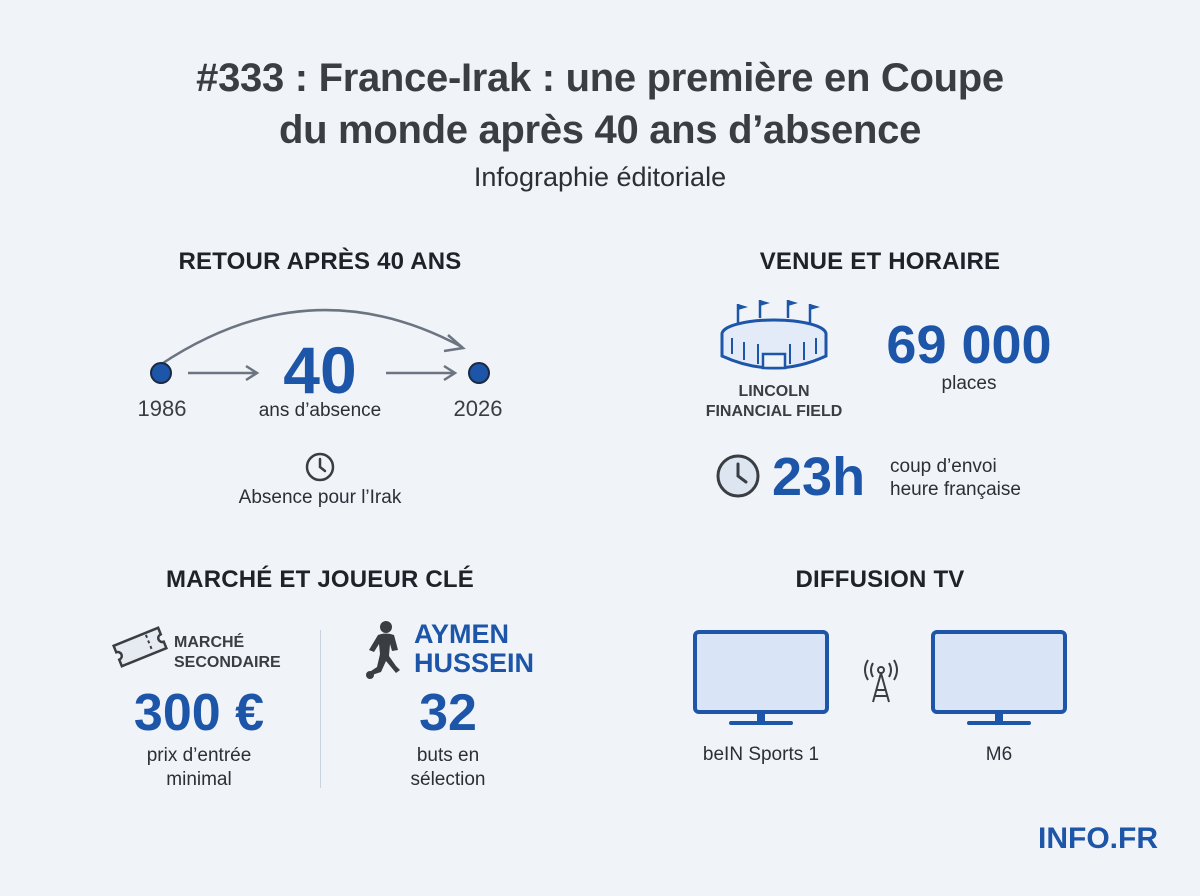 This screenshot has height=896, width=1200. Describe the element at coordinates (774, 402) in the screenshot. I see `stadium-name: LINCOLN FINANCIAL FIELD` at that location.